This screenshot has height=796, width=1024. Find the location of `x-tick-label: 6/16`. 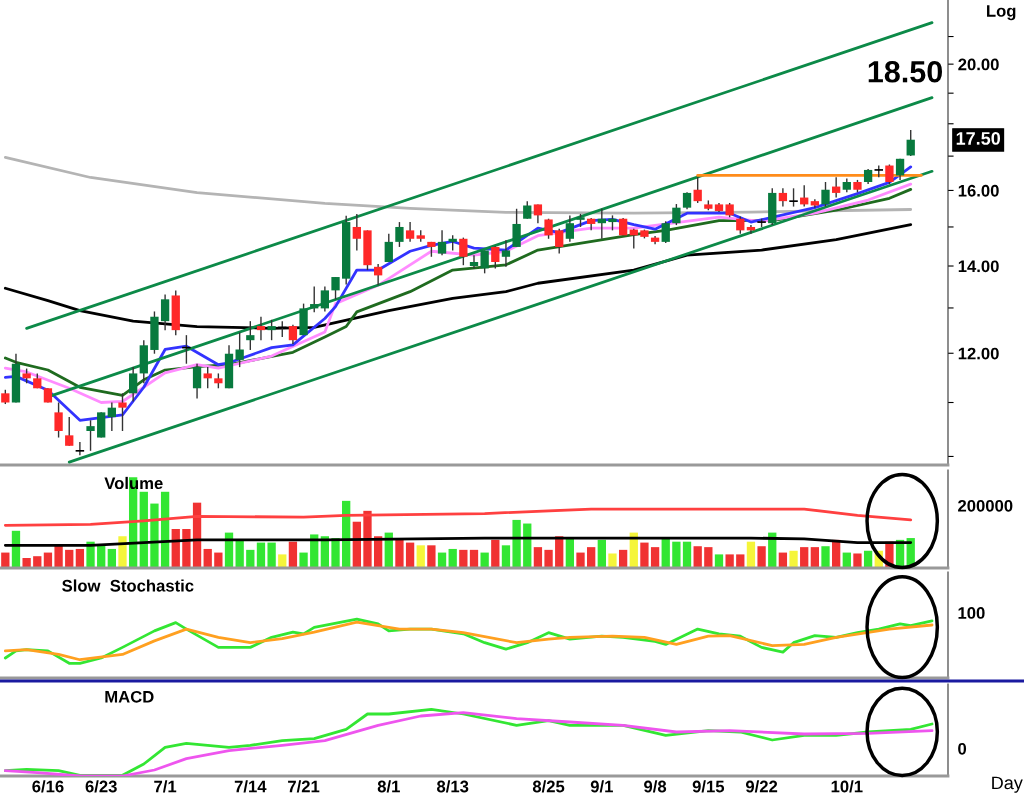

x-tick-label: 6/16 is located at coordinates (48, 786).